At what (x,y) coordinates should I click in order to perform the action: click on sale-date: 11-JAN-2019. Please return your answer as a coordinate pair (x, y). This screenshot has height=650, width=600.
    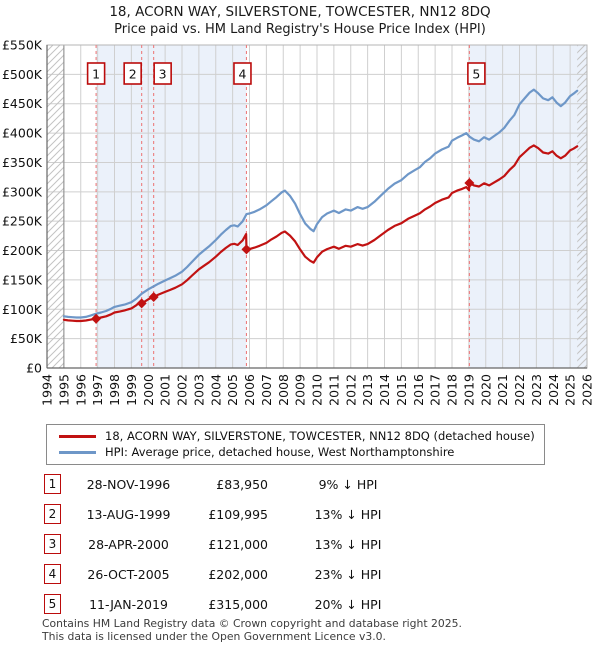
    Looking at the image, I should click on (128, 604).